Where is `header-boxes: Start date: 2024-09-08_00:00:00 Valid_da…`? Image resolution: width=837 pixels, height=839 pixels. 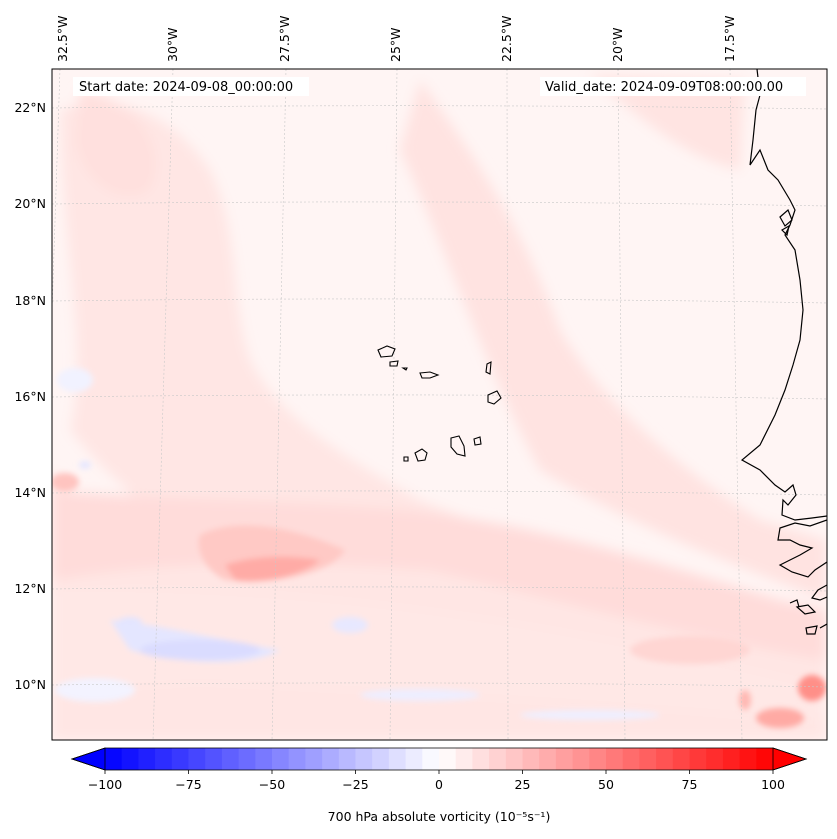
header-boxes: Start date: 2024-09-08_00:00:00 Valid_da… is located at coordinates (439, 86).